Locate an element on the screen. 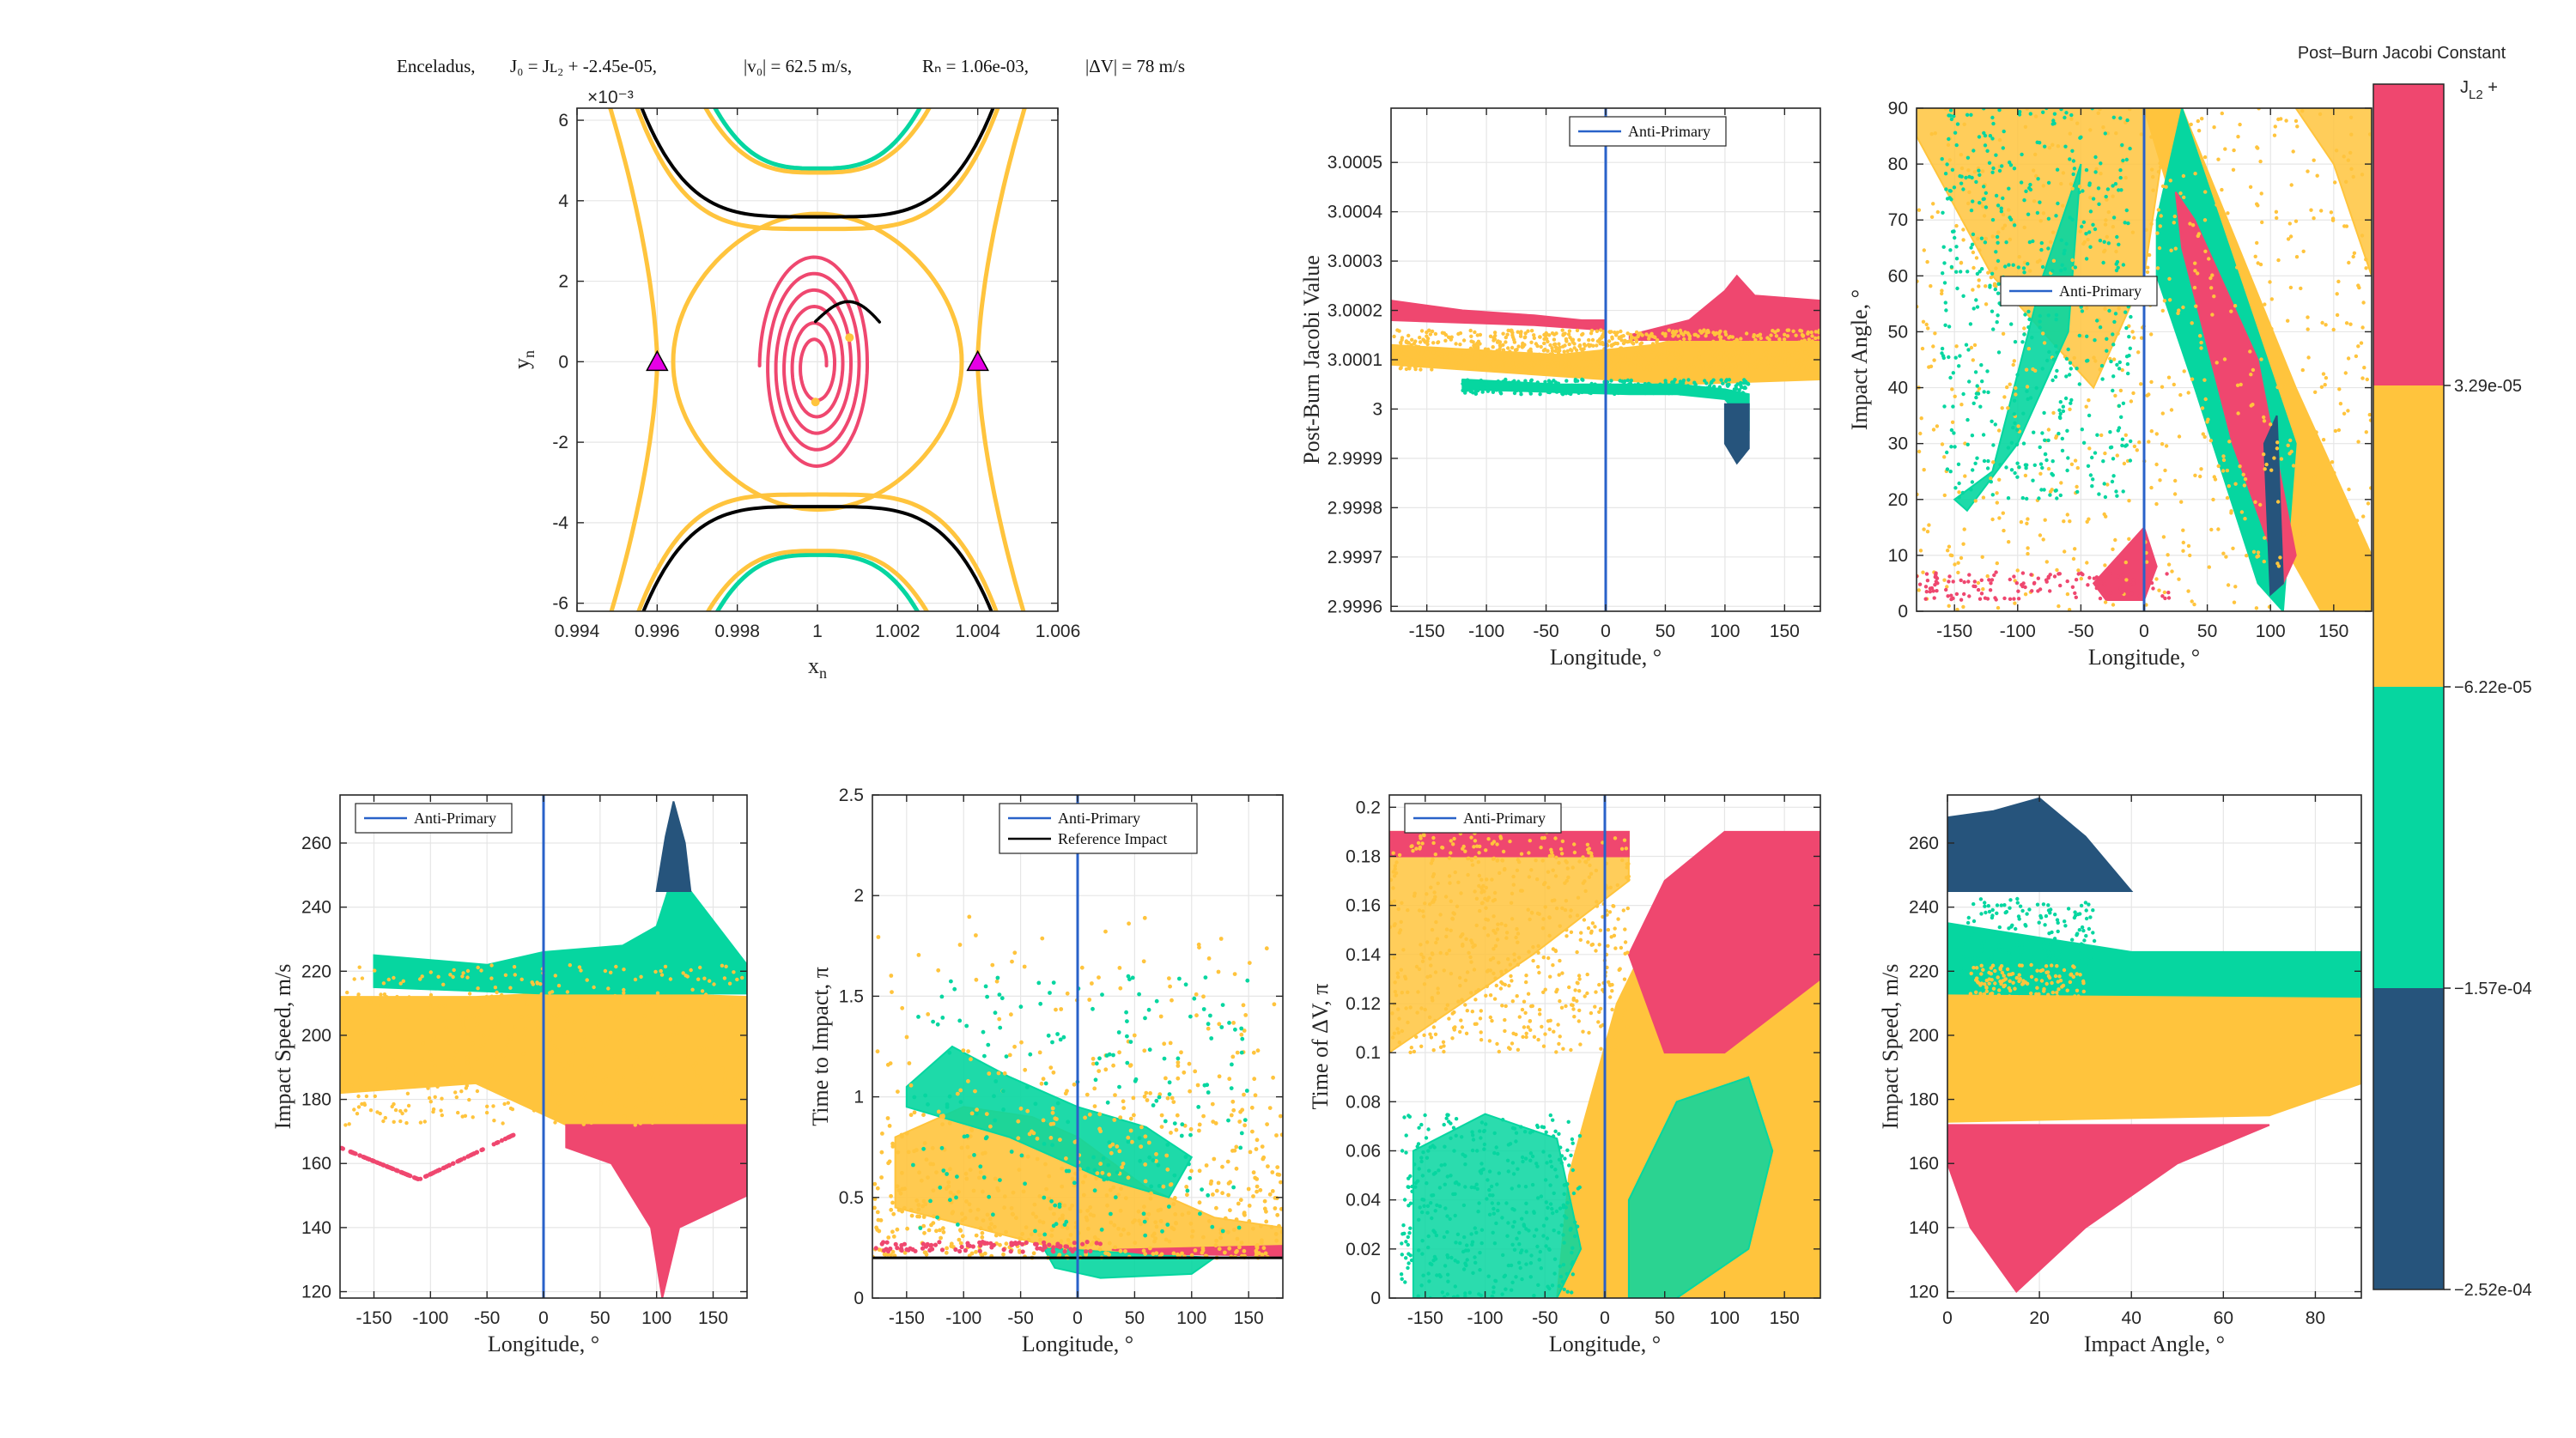 Image resolution: width=2576 pixels, height=1438 pixels. y-tick-label: 30 is located at coordinates (1898, 444).